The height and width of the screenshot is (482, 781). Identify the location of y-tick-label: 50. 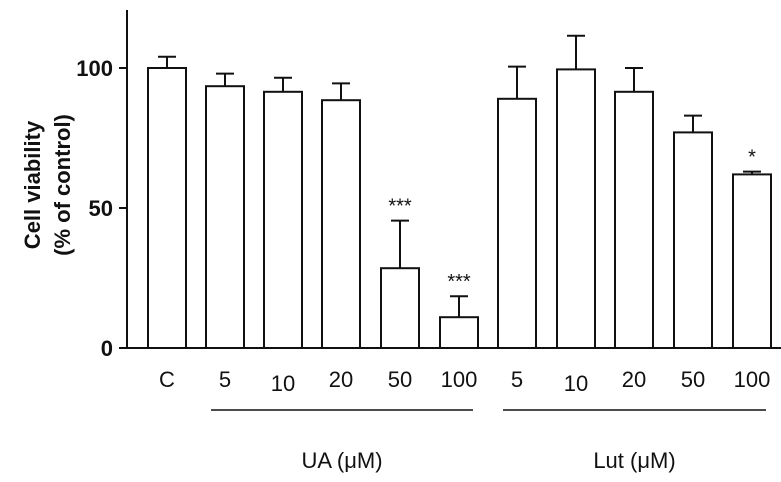
(101, 208).